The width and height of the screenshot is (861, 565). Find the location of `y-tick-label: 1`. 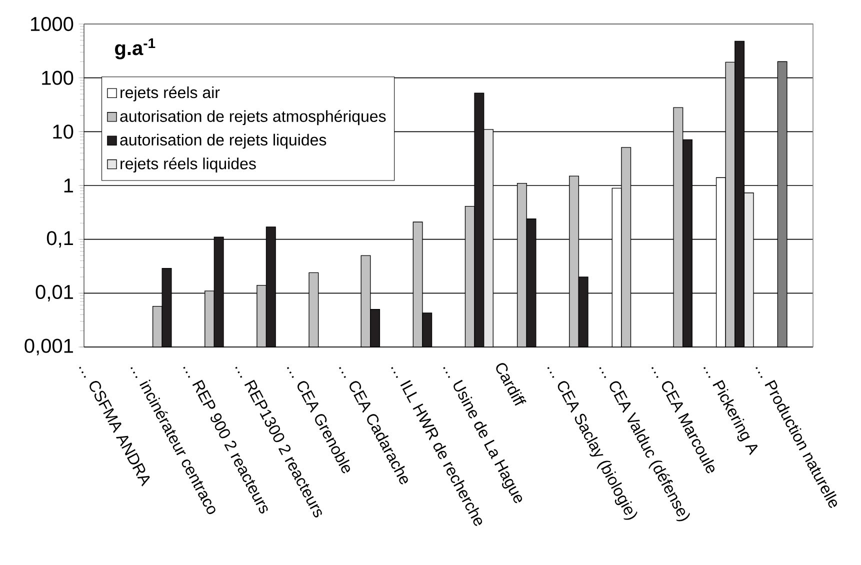

y-tick-label: 1 is located at coordinates (68, 185).